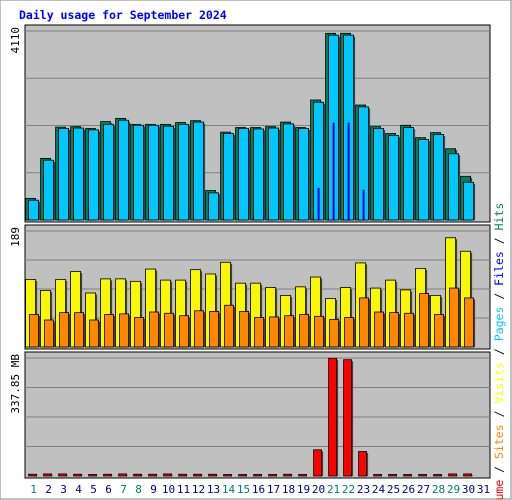  I want to click on panel-max-label: 337.85 MB, so click(15, 384).